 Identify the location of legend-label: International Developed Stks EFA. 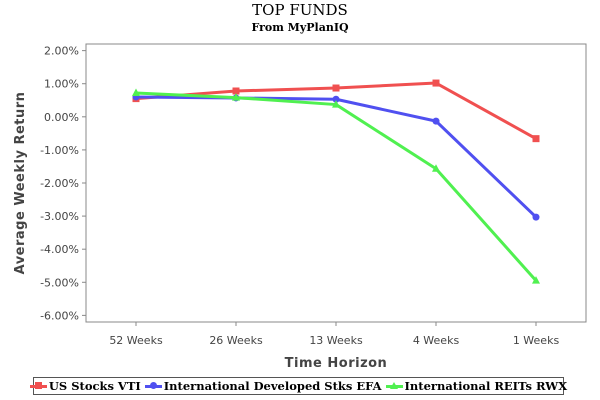
(272, 386).